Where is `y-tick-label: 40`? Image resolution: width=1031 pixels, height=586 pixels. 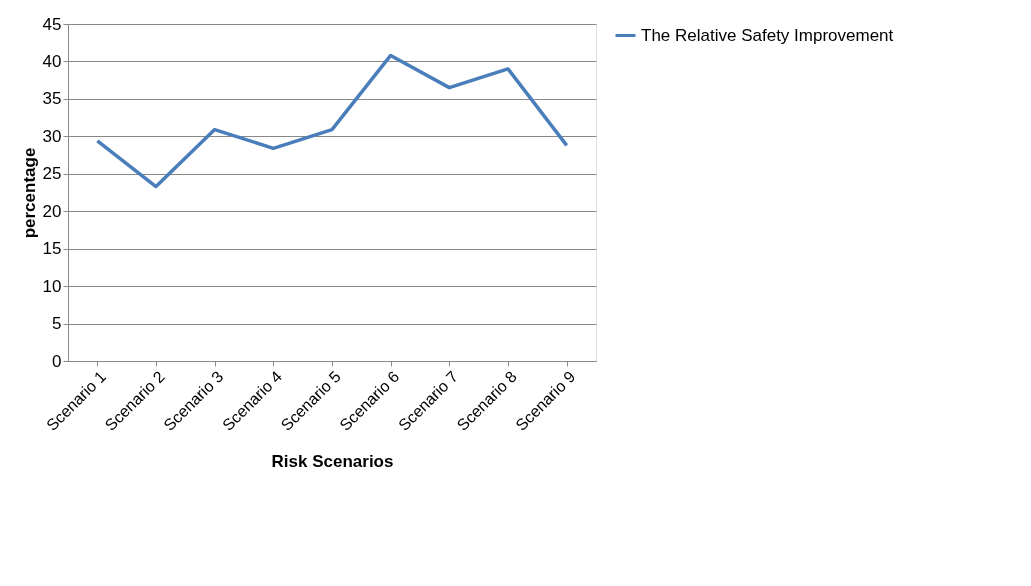 y-tick-label: 40 is located at coordinates (52, 61).